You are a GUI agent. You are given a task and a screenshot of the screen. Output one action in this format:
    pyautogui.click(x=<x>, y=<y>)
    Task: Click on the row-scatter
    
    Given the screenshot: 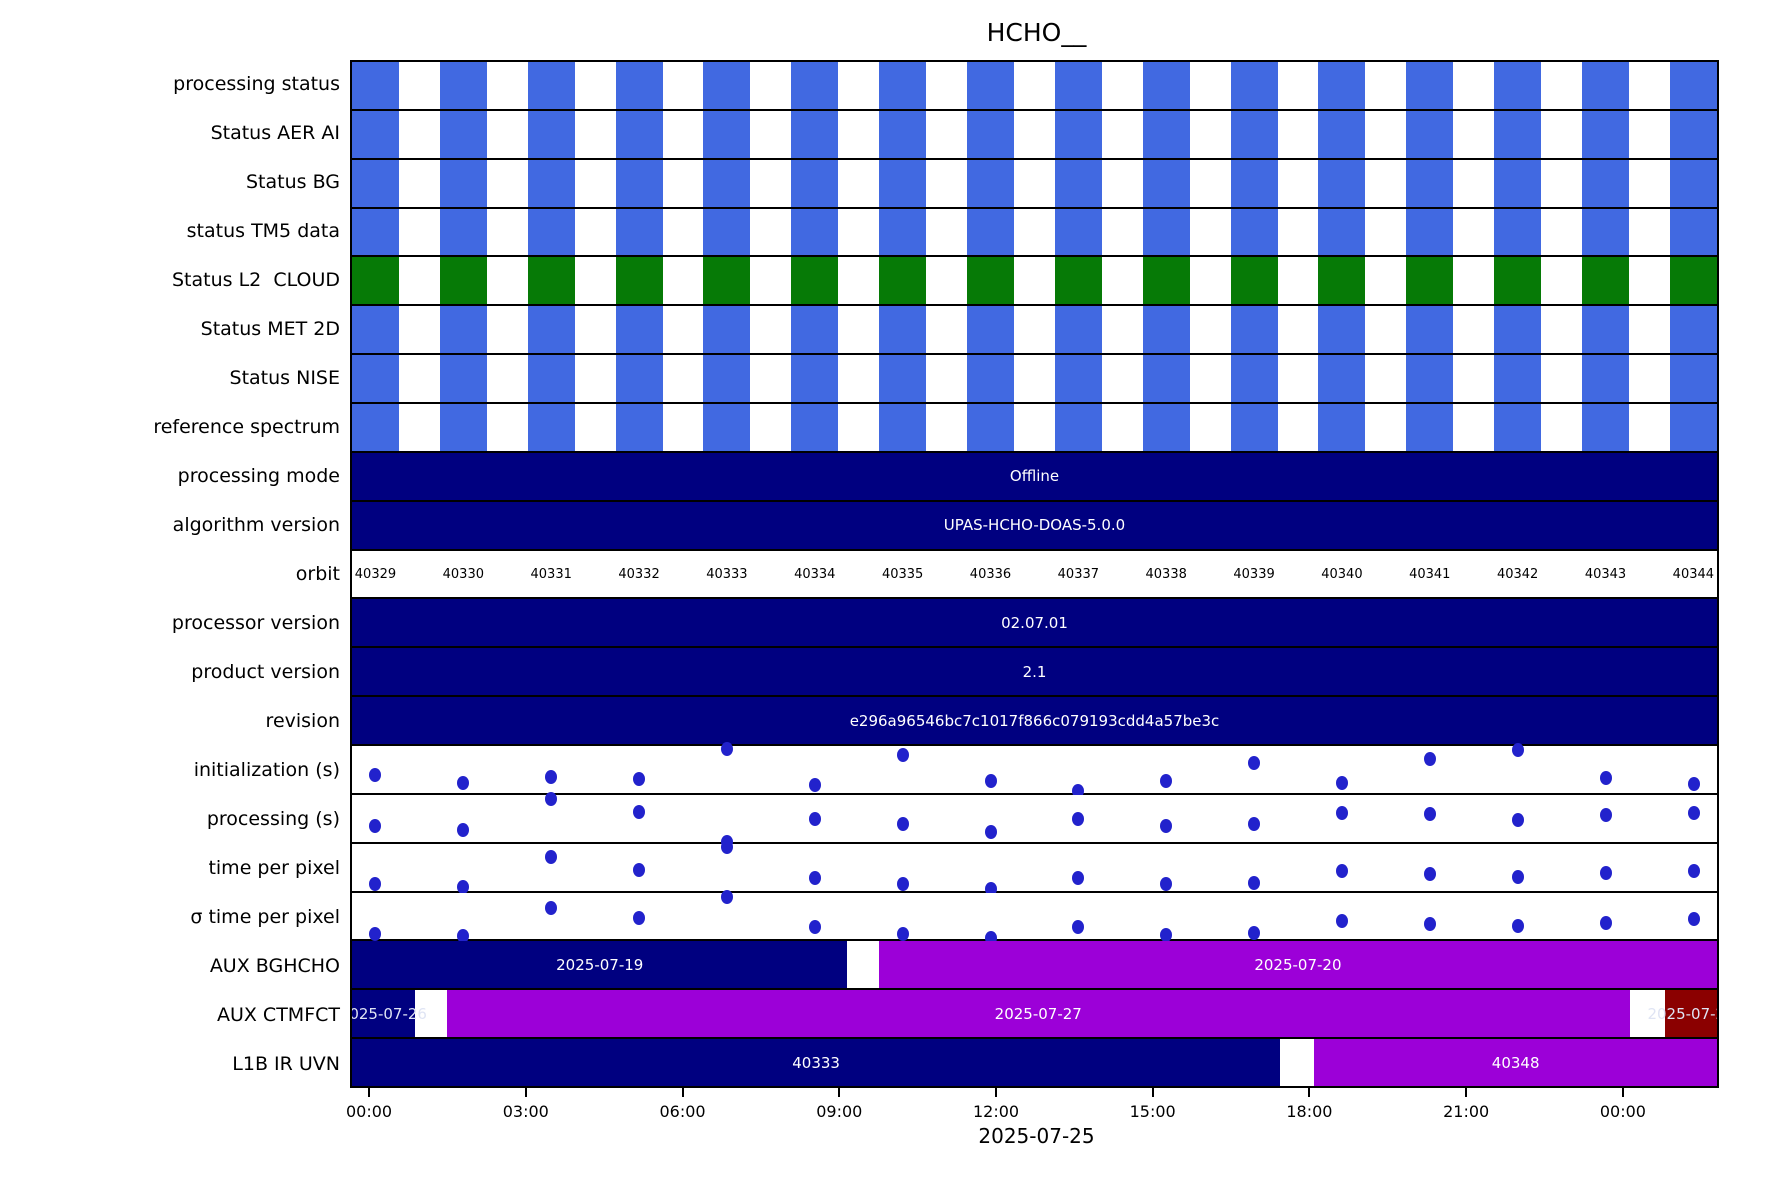 What is the action you would take?
    pyautogui.click(x=1034, y=868)
    